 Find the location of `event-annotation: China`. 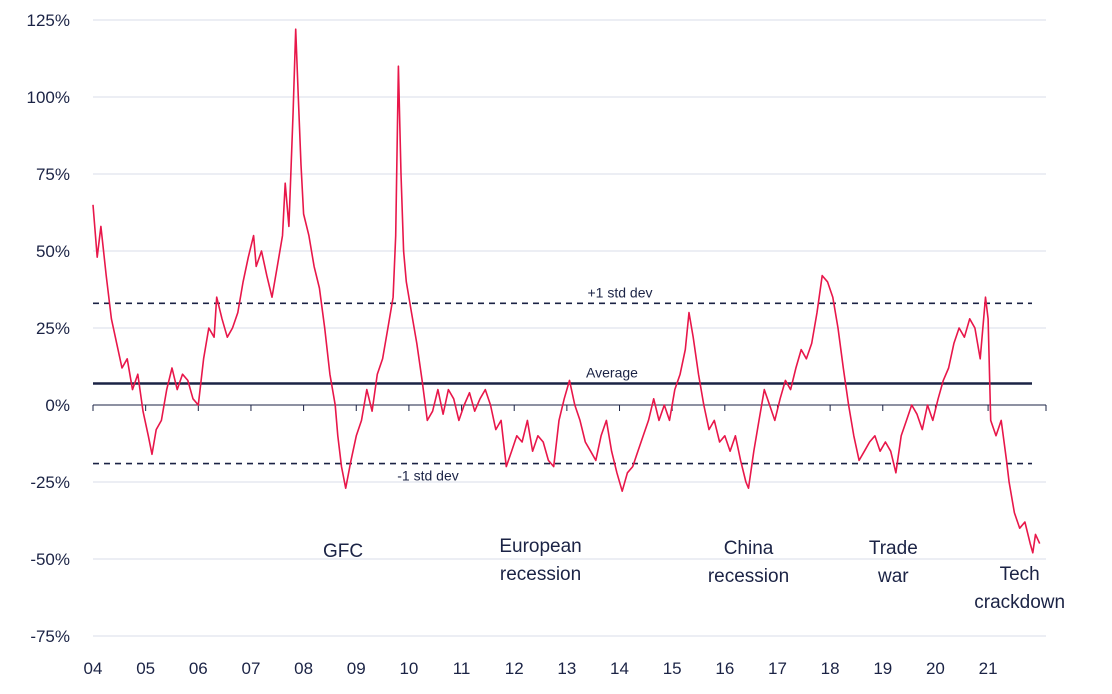

event-annotation: China is located at coordinates (749, 548).